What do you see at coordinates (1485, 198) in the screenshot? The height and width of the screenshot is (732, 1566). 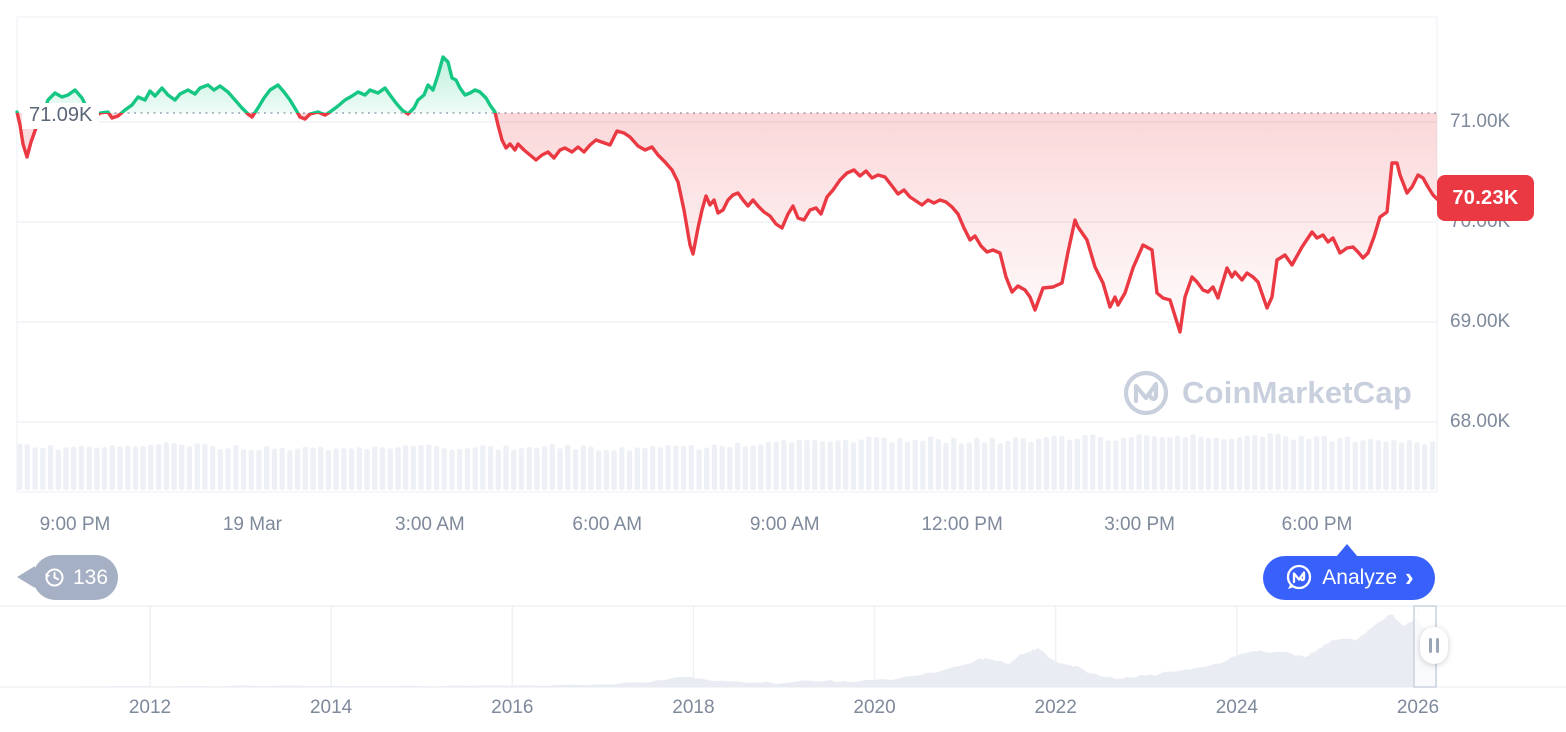 I see `current-price-badge: 70.23K` at bounding box center [1485, 198].